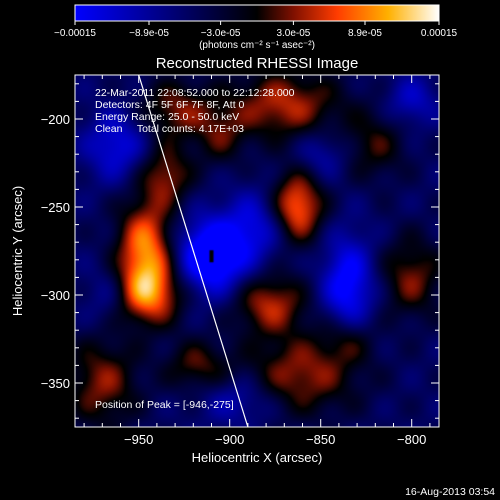  I want to click on y-tick-label: −350, so click(55, 383).